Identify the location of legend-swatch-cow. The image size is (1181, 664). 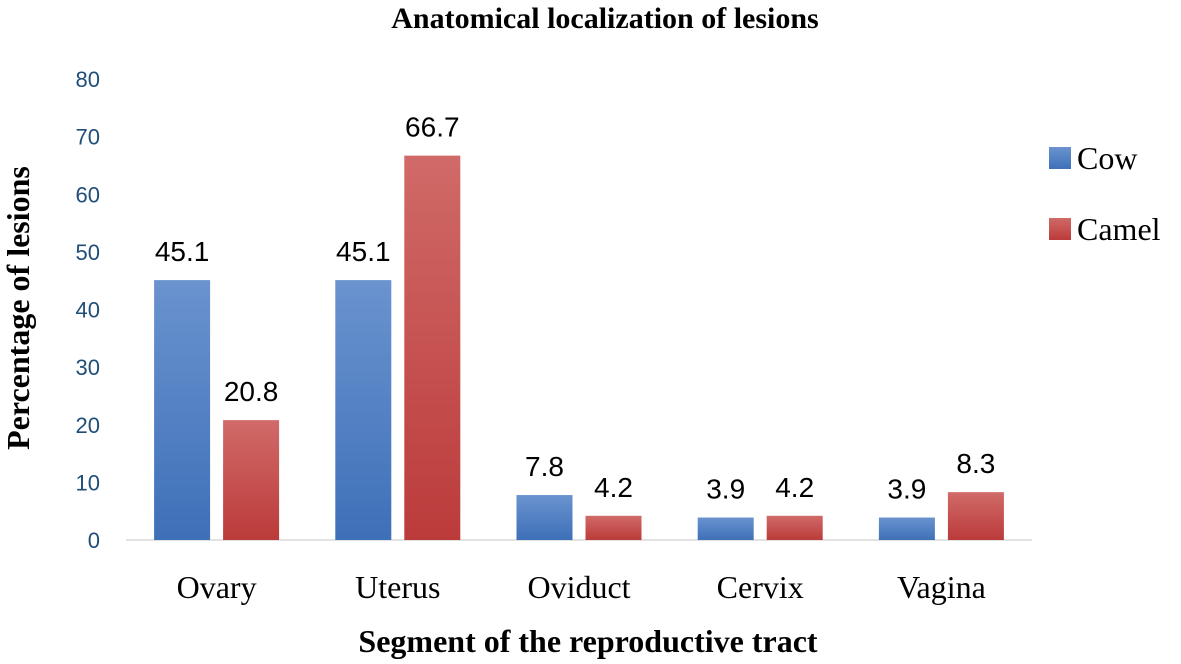
(1060, 158).